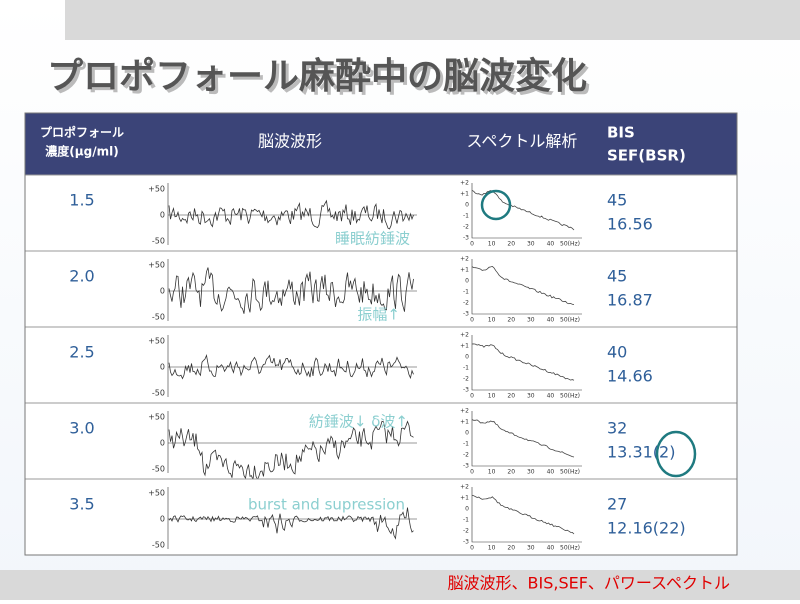 The image size is (800, 604). Describe the element at coordinates (589, 583) in the screenshot. I see `footer: 脳波波形、BIS,SEF、パワースペクトル` at that location.